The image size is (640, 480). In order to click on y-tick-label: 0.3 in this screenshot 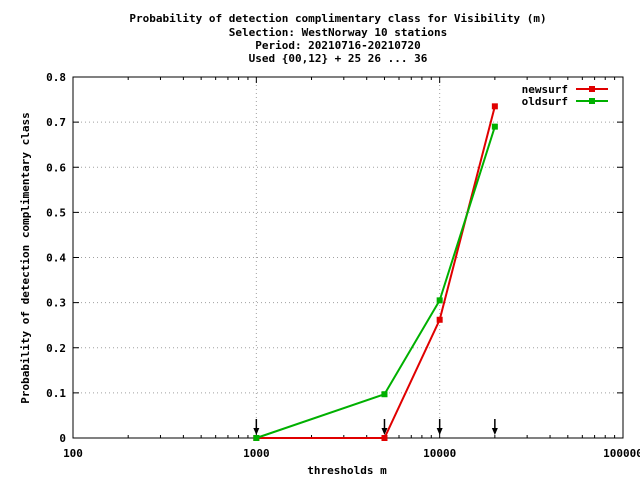, I will do `click(56, 303)`.